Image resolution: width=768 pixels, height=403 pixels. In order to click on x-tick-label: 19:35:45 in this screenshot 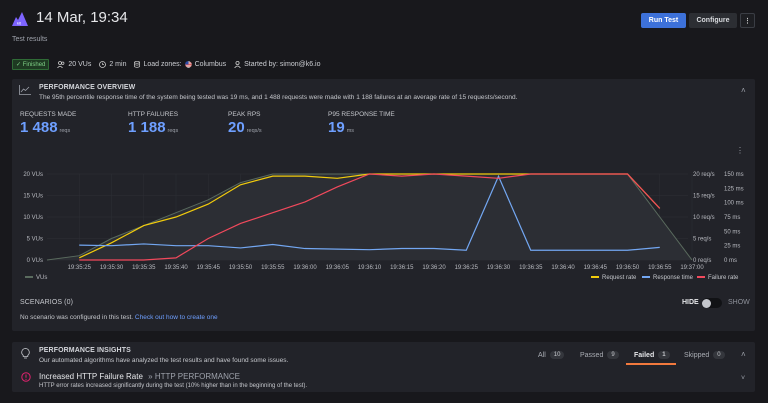, I will do `click(209, 268)`.